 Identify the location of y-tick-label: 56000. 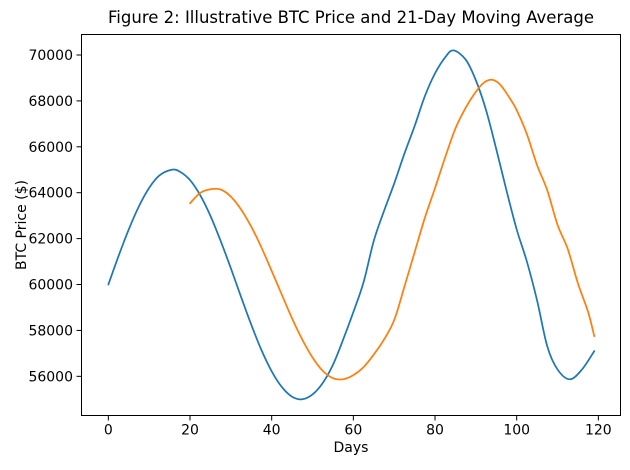
(50, 377).